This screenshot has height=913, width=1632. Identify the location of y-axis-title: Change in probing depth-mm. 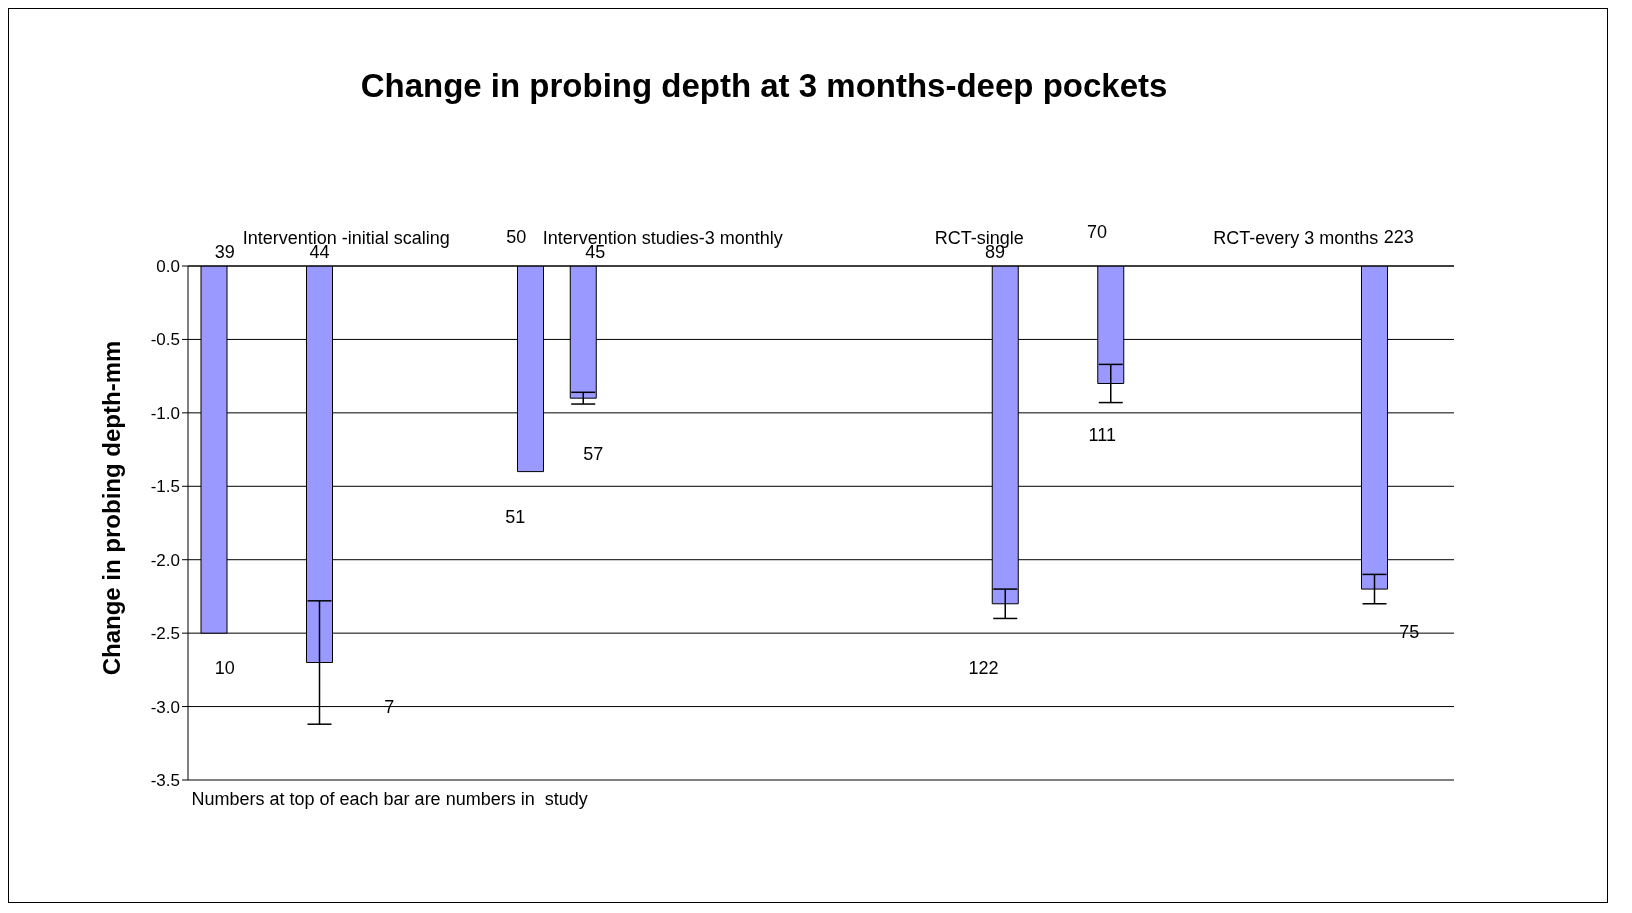
(112, 508).